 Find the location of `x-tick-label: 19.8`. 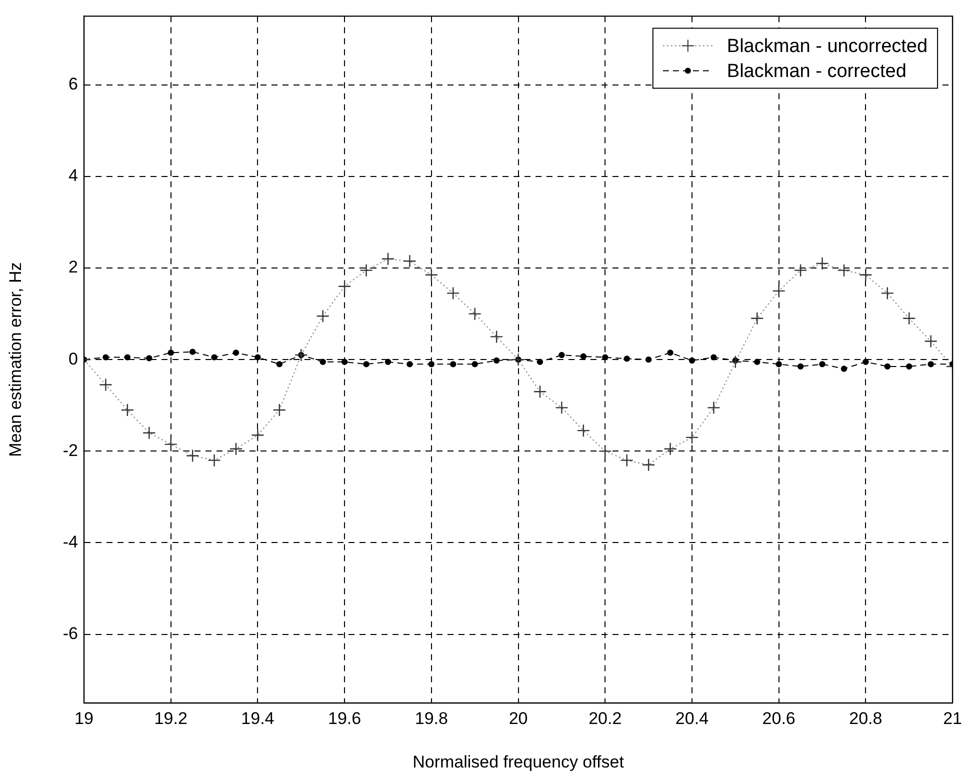

x-tick-label: 19.8 is located at coordinates (431, 718).